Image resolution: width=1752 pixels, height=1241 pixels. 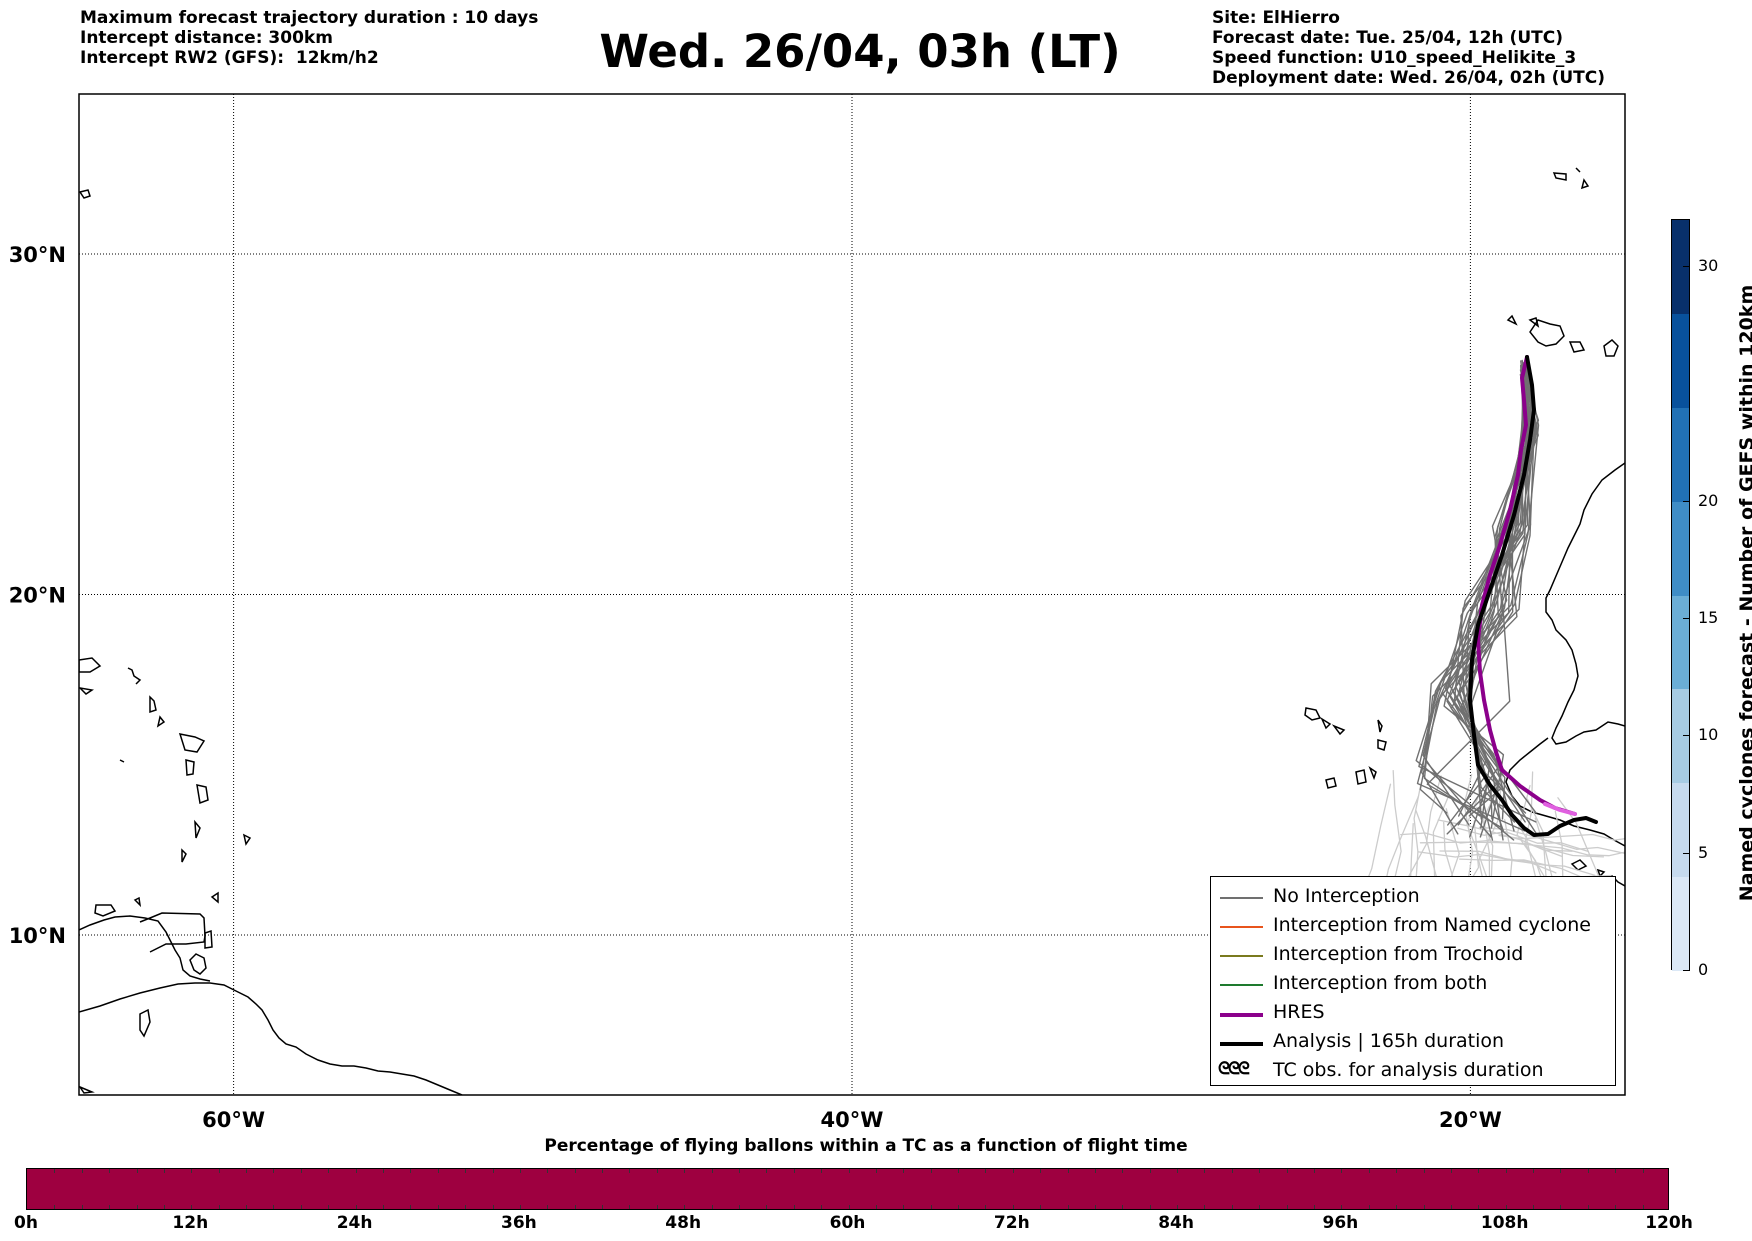 I want to click on coast-canary-b, so click(x=1577, y=347).